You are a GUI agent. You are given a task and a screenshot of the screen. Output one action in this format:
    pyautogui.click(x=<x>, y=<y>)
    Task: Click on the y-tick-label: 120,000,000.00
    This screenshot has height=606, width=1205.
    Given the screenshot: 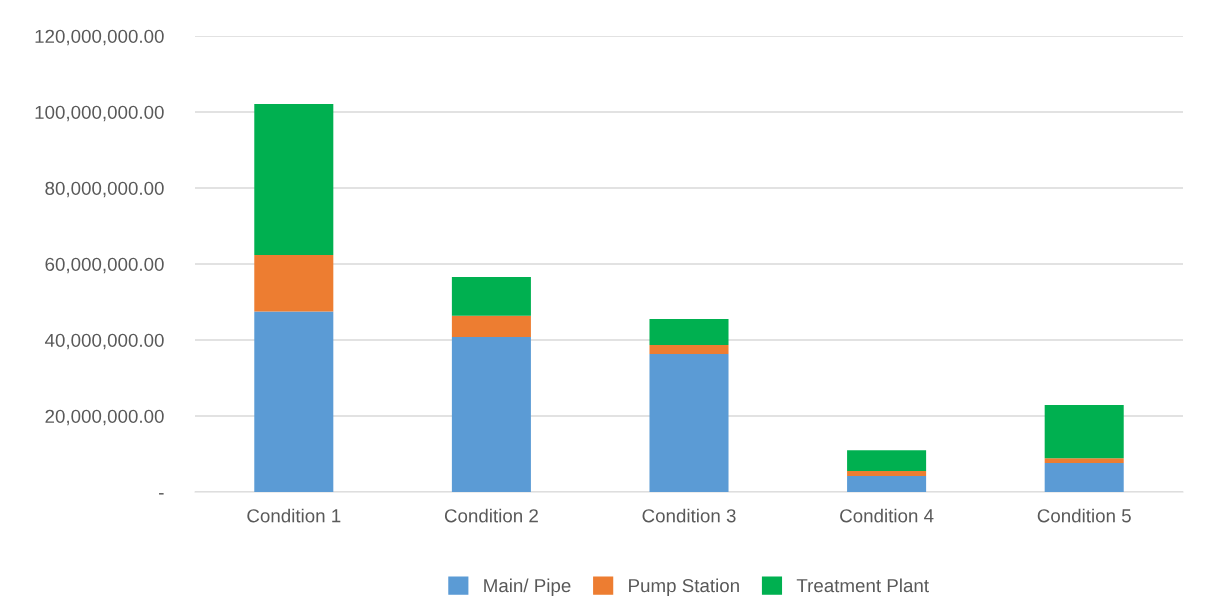 What is the action you would take?
    pyautogui.click(x=99, y=37)
    